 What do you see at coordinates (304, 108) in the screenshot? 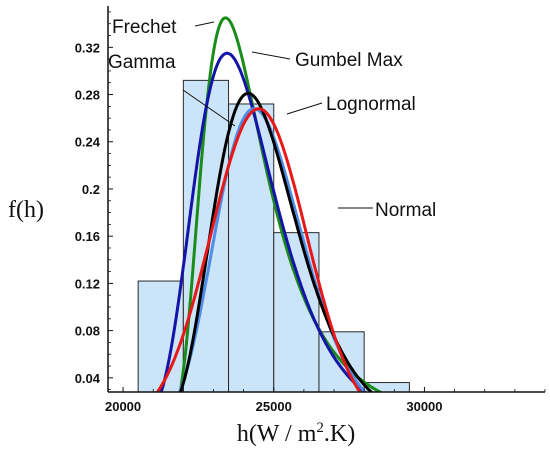
I see `leader-line-lognormal` at bounding box center [304, 108].